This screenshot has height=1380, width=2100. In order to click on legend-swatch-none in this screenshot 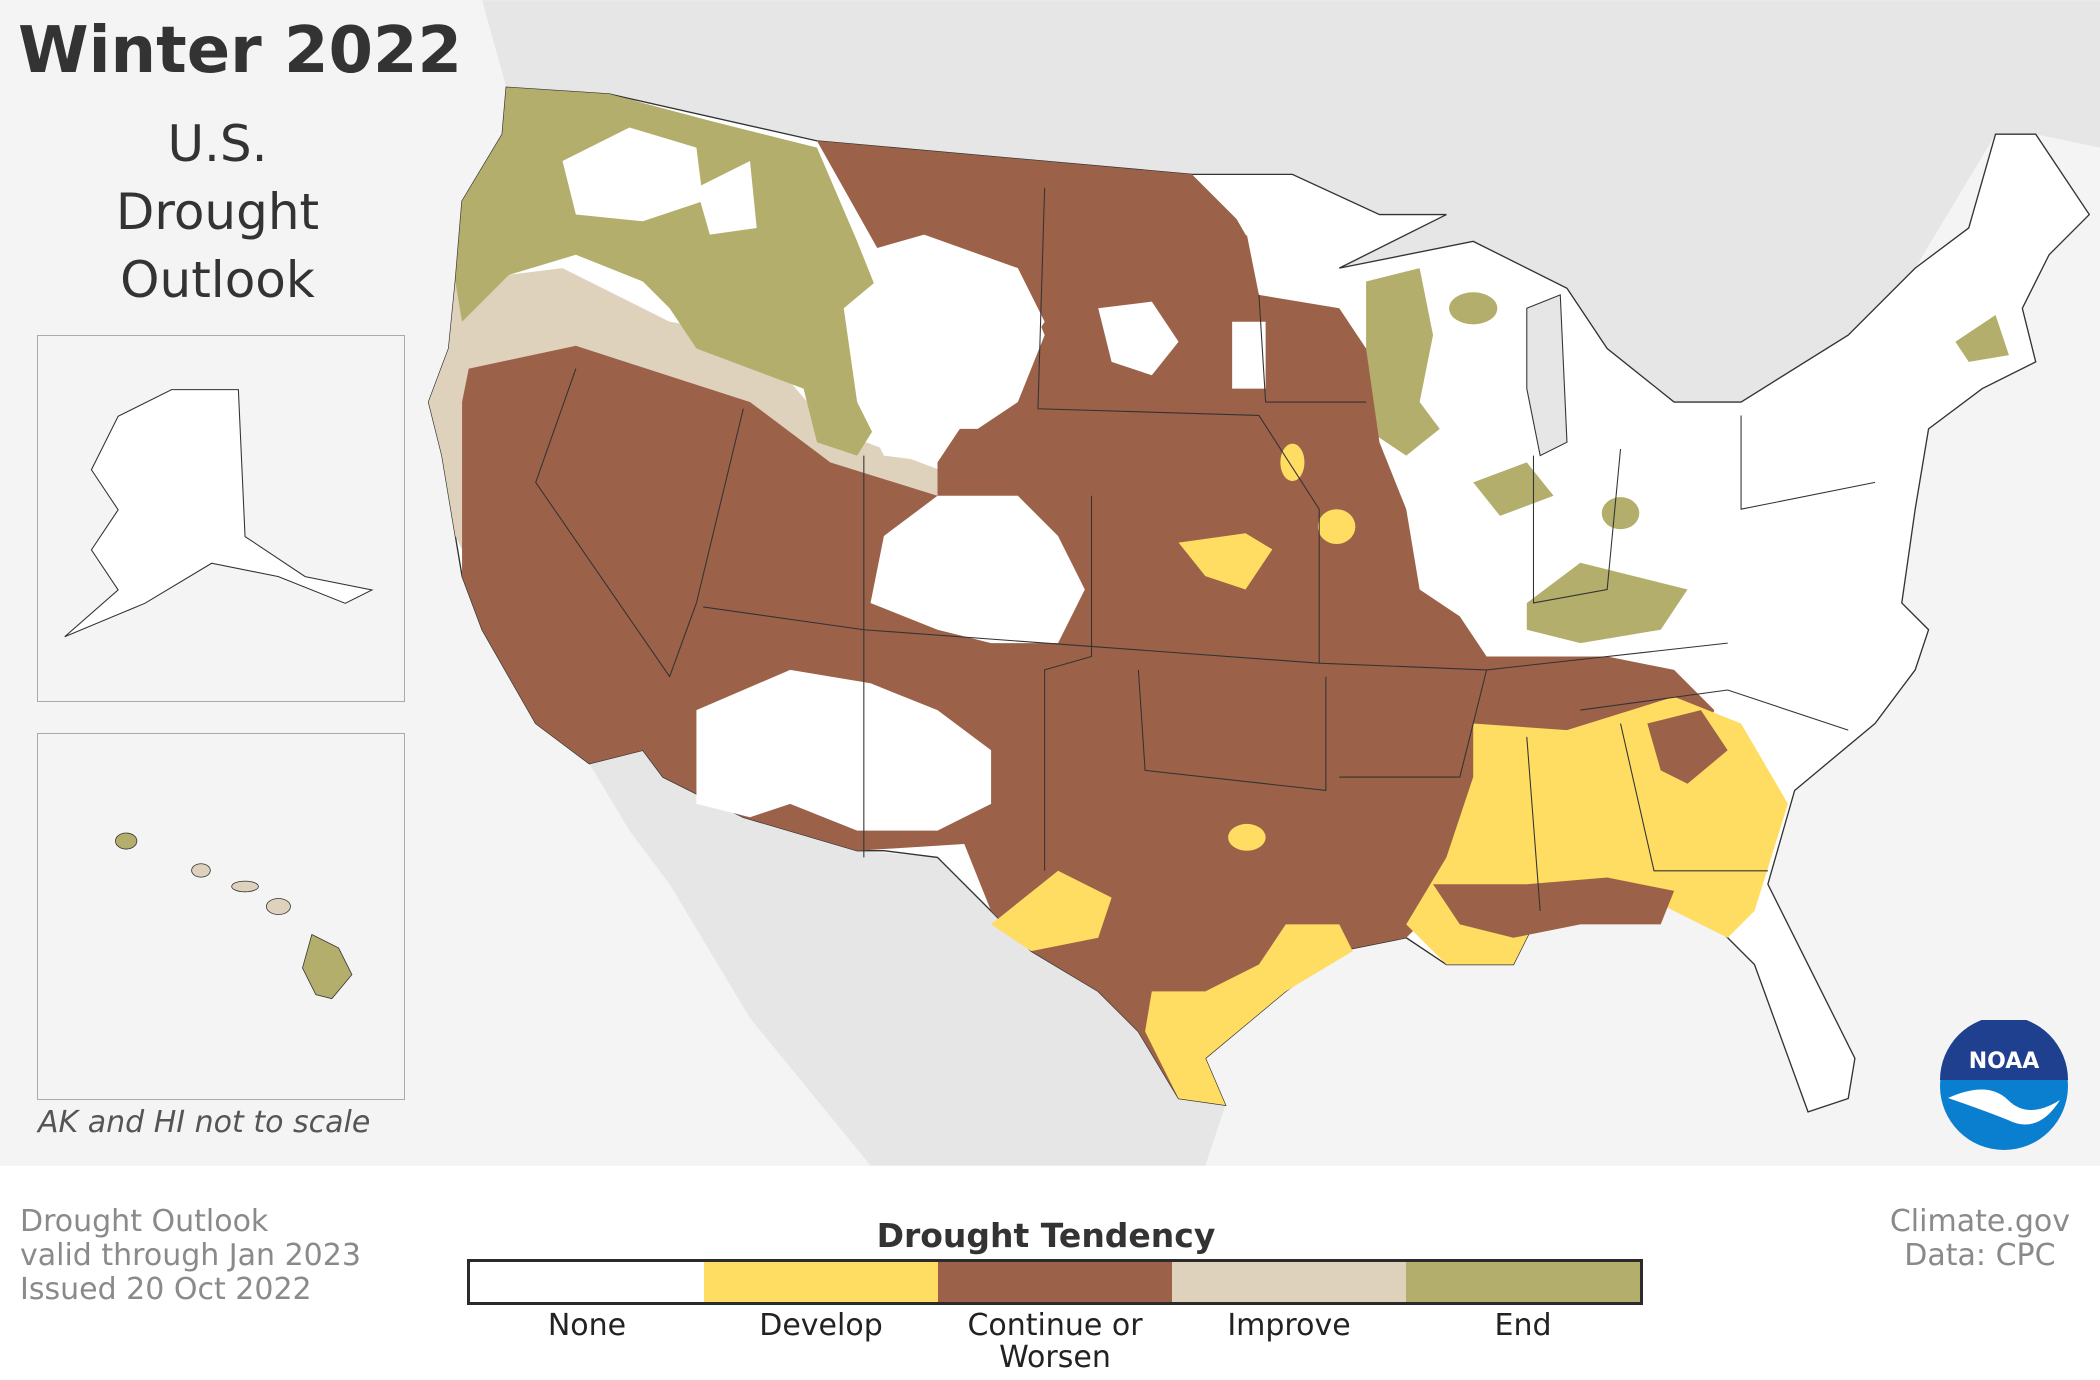, I will do `click(587, 1282)`.